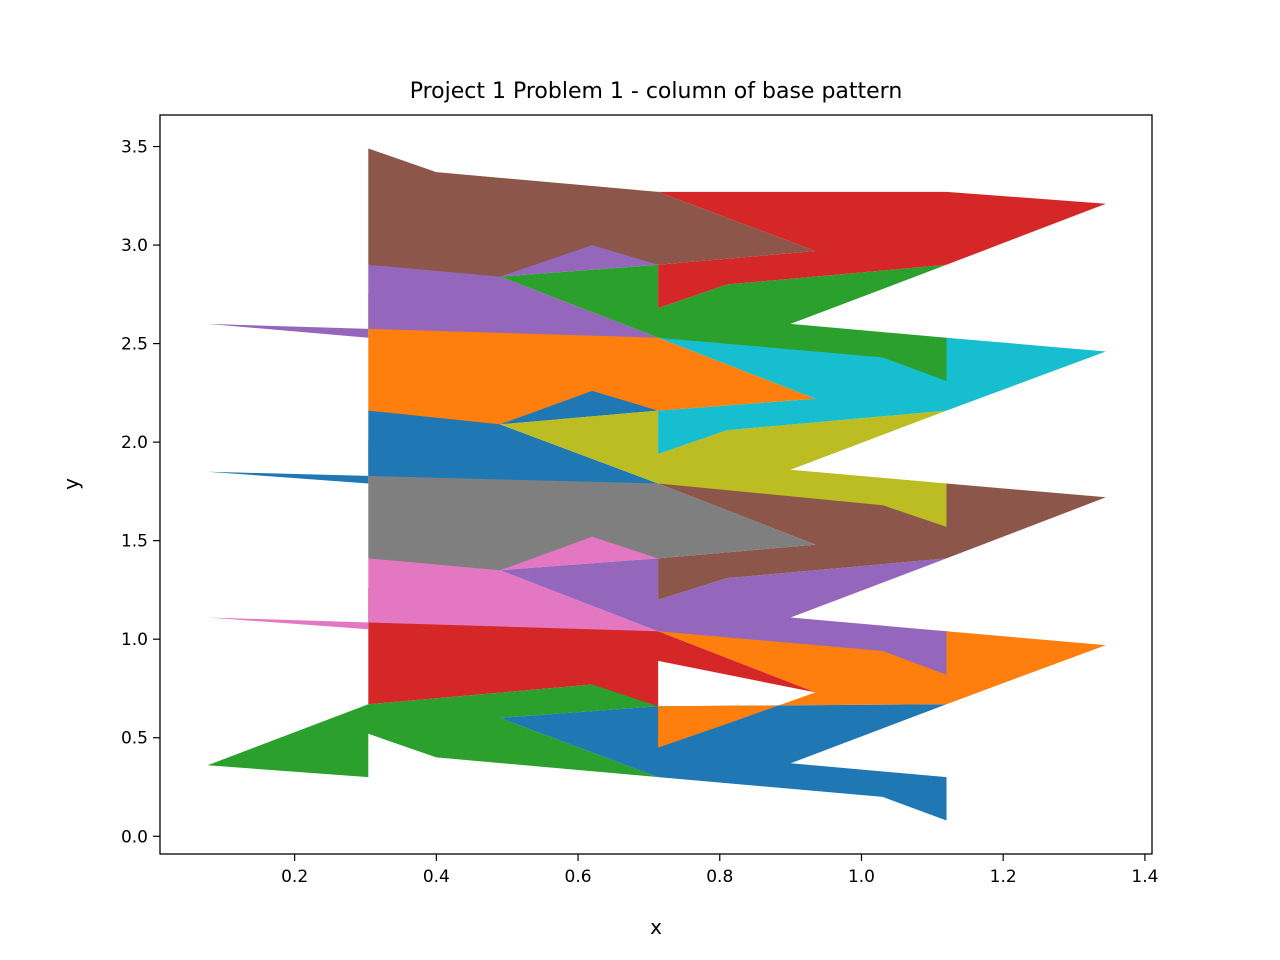 This screenshot has height=960, width=1280. I want to click on x-axis-label: x, so click(656, 927).